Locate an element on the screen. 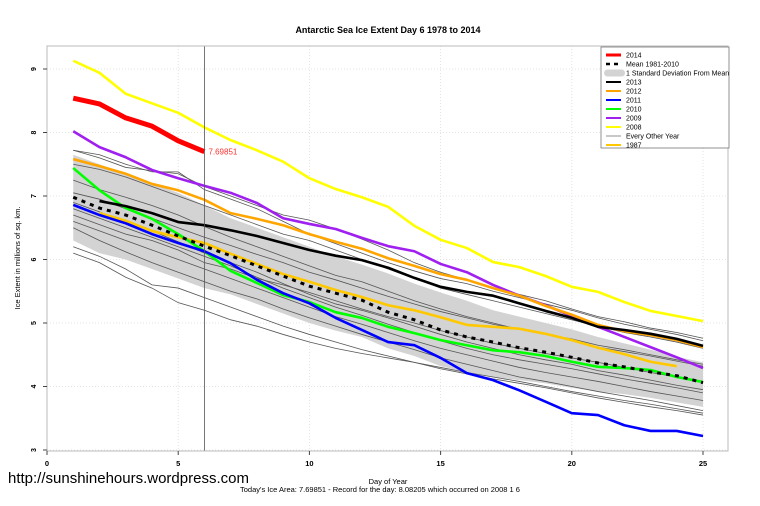 This screenshot has width=760, height=506. legend-box is located at coordinates (665, 97).